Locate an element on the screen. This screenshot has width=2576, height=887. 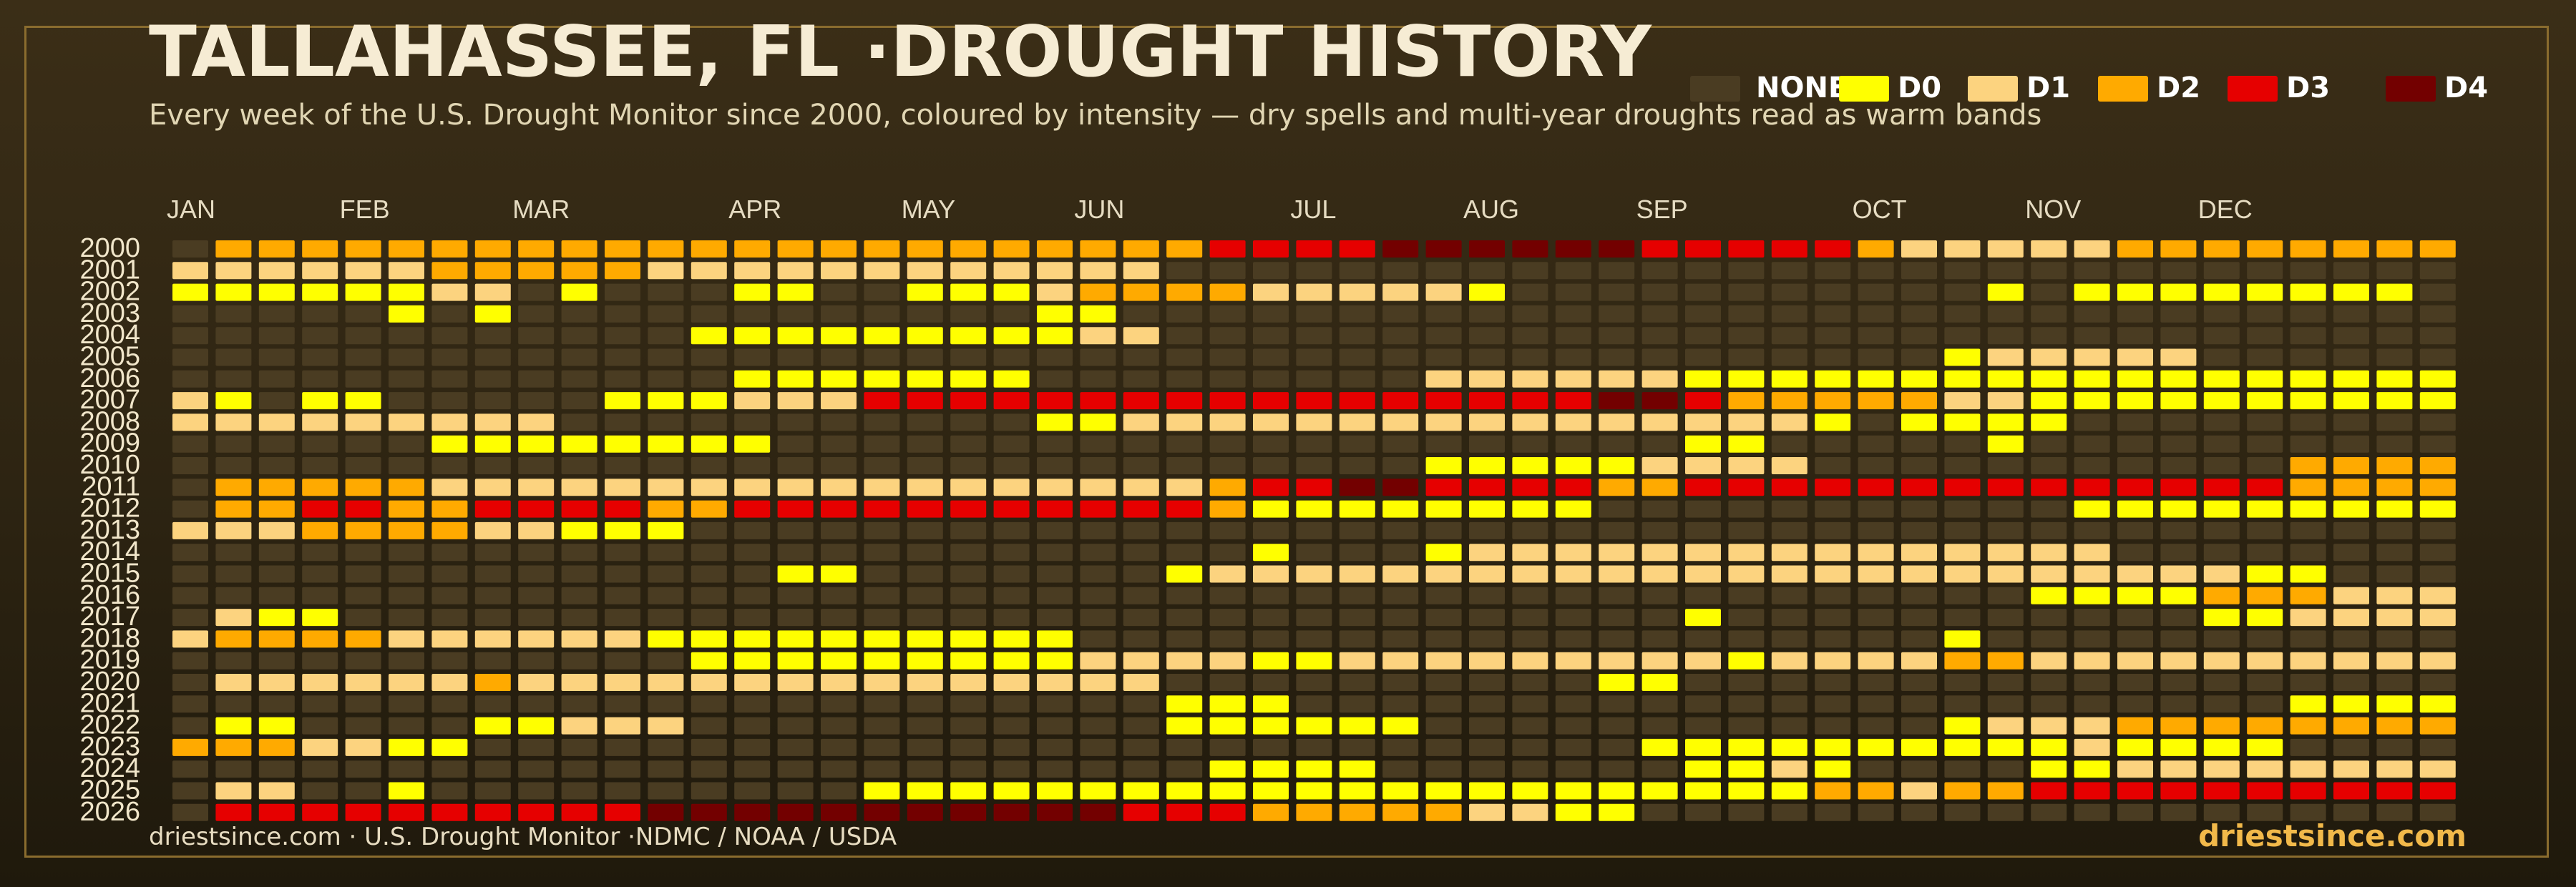
footer-brand-link: driestsince.com is located at coordinates (2332, 835).